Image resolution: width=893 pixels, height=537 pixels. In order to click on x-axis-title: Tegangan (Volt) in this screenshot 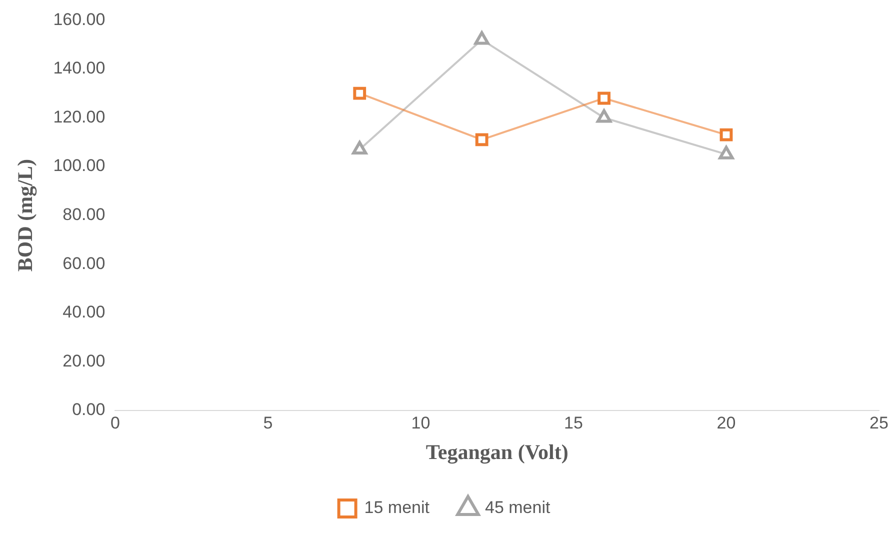, I will do `click(497, 452)`.